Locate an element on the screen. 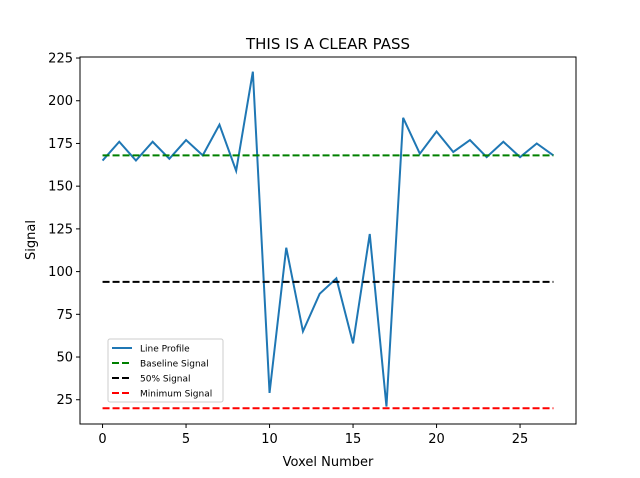  legend-label: 50% Signal is located at coordinates (165, 380).